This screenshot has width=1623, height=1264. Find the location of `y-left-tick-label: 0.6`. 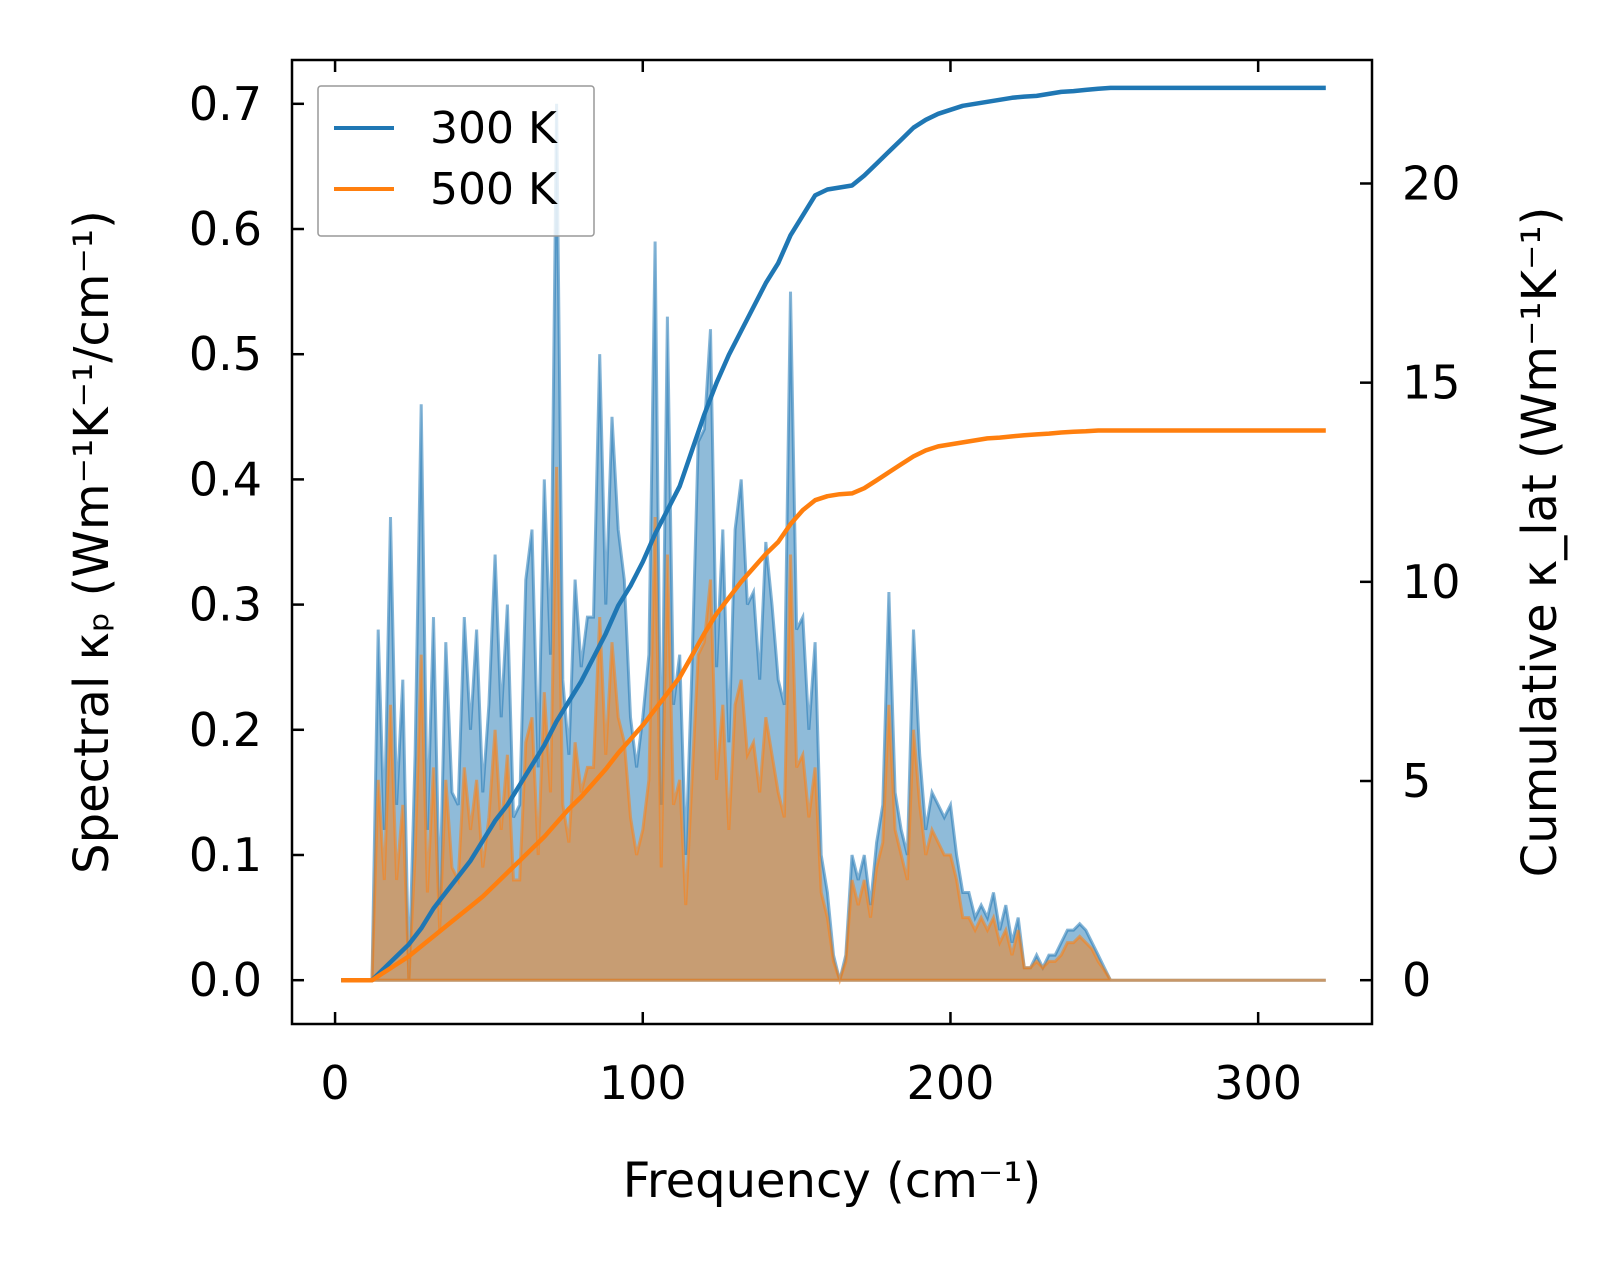

y-left-tick-label: 0.6 is located at coordinates (225, 229).